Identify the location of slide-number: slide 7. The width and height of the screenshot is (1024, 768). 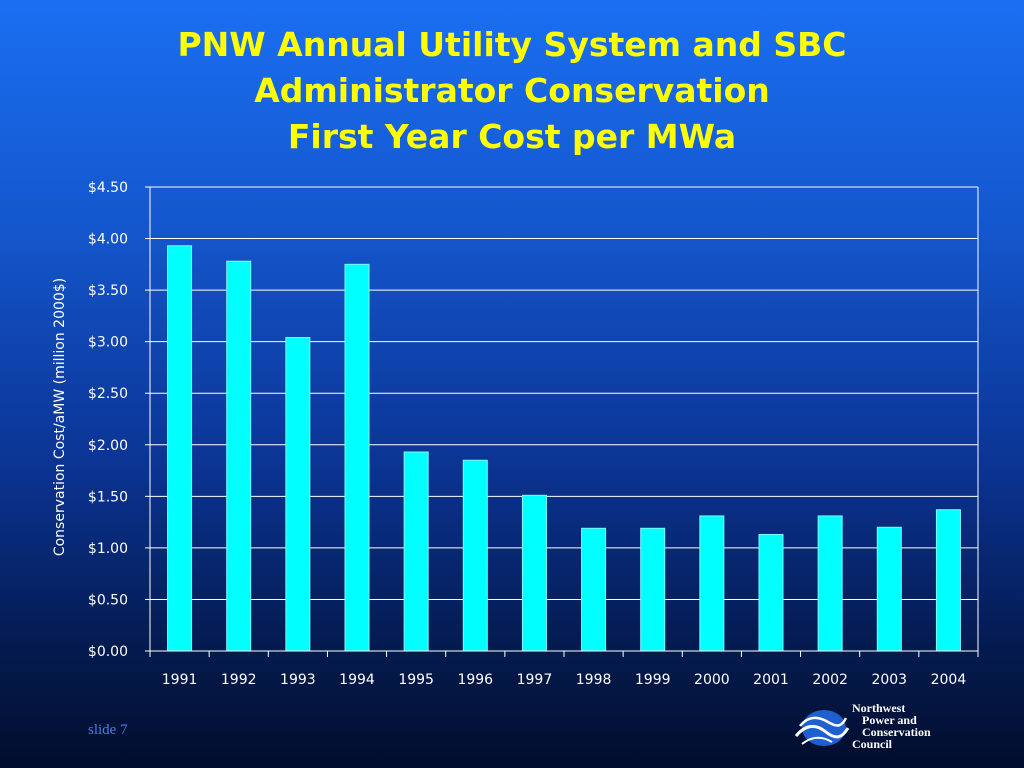
(108, 730).